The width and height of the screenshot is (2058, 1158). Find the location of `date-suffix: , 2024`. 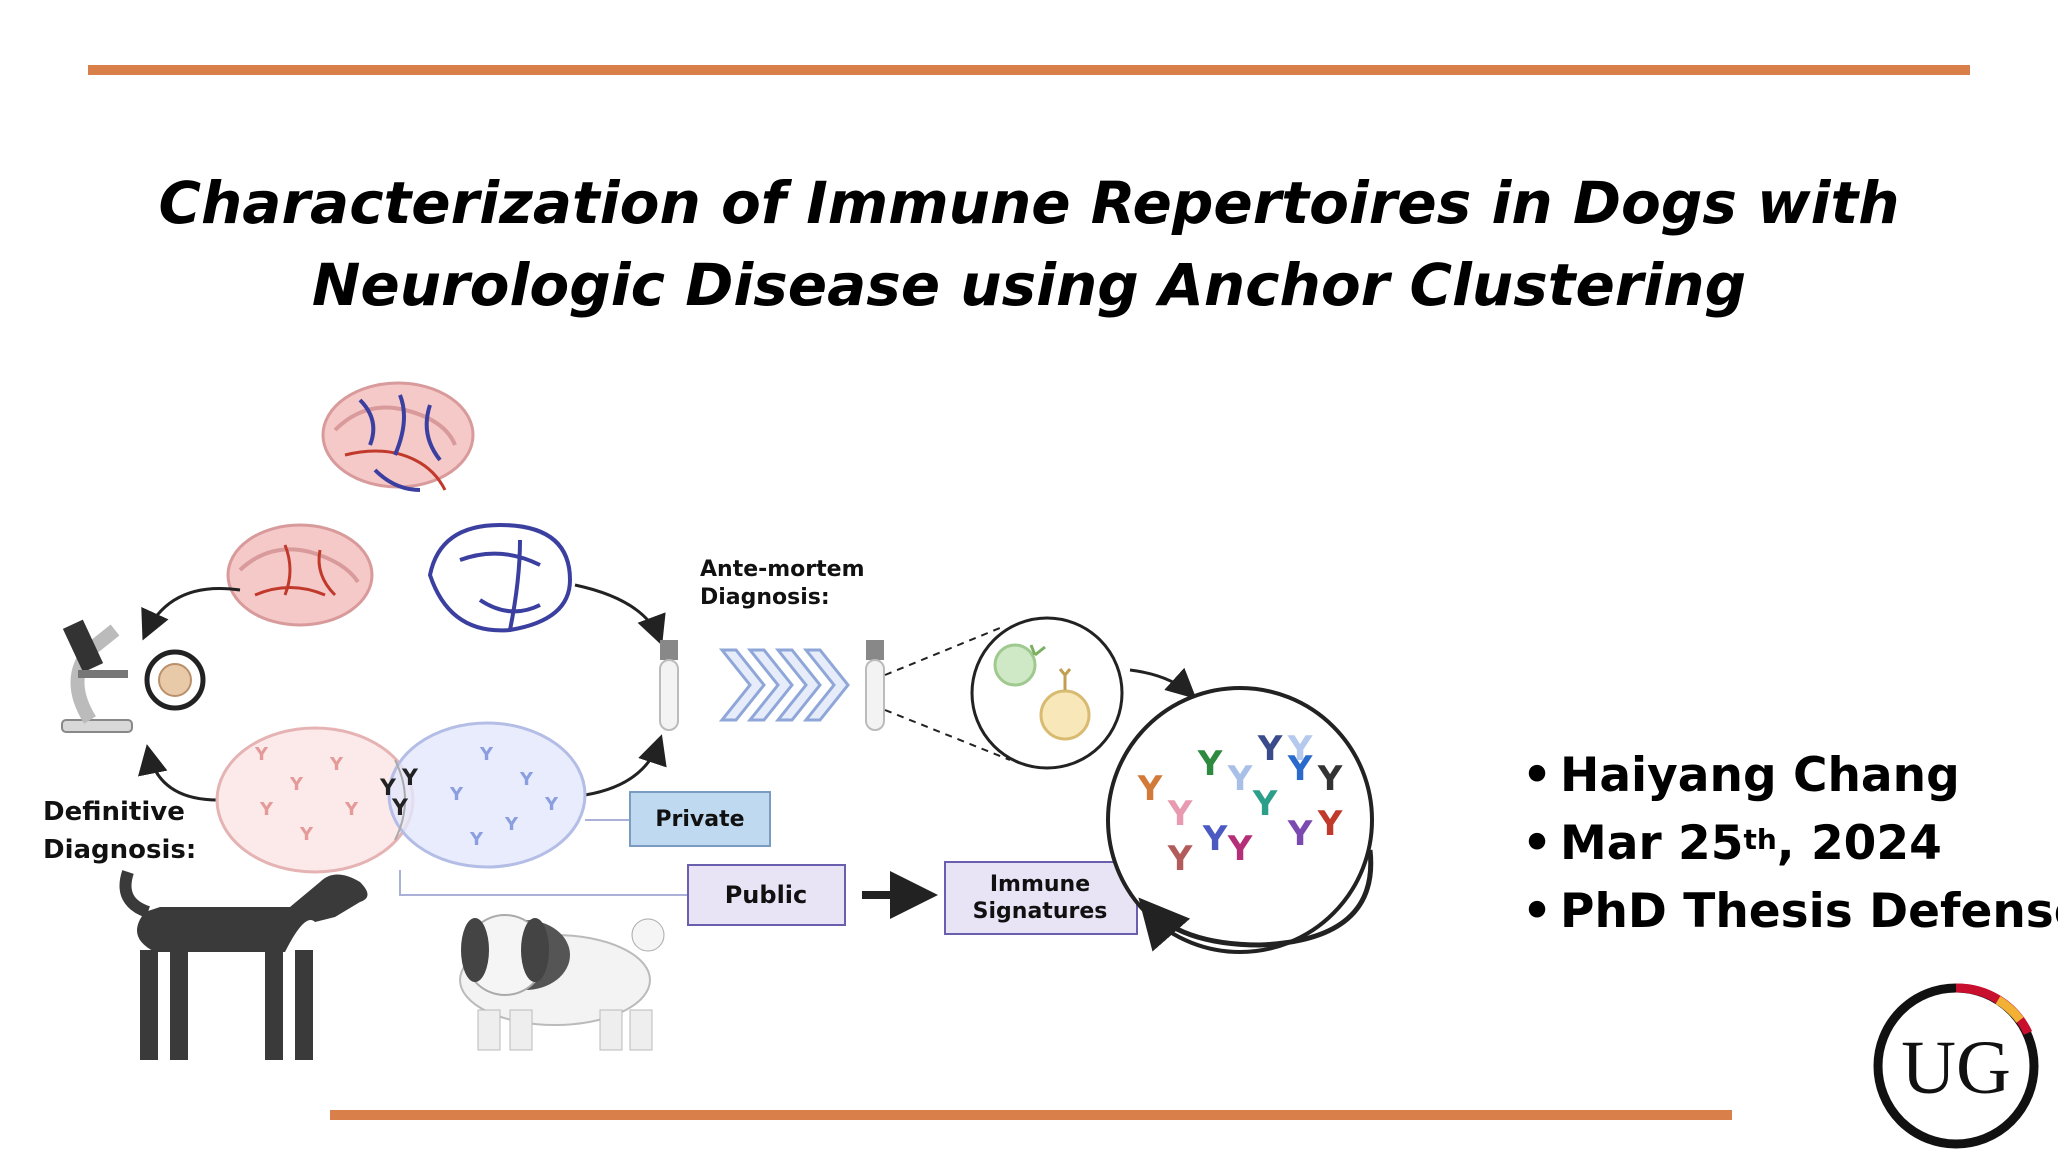

date-suffix: , 2024 is located at coordinates (1859, 843).